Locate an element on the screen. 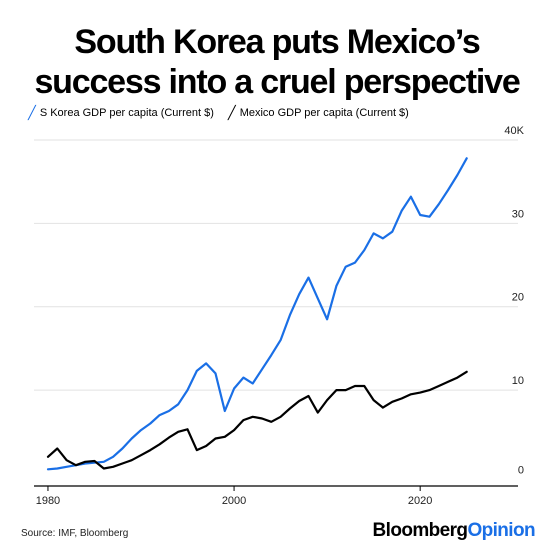 Image resolution: width=554 pixels, height=554 pixels. y-tick-label-10: 10 is located at coordinates (518, 381).